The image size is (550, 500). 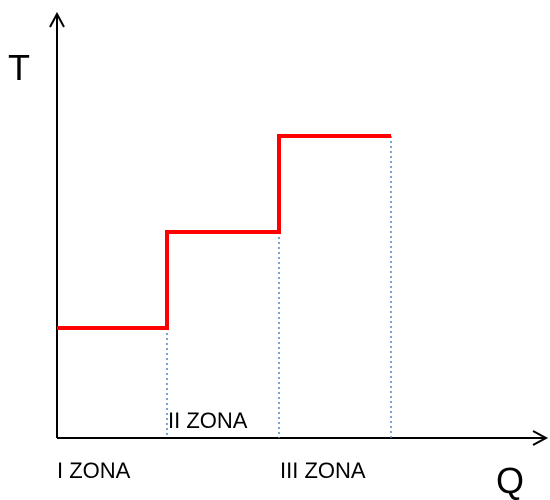 I want to click on x-axis-label: Q, so click(x=510, y=480).